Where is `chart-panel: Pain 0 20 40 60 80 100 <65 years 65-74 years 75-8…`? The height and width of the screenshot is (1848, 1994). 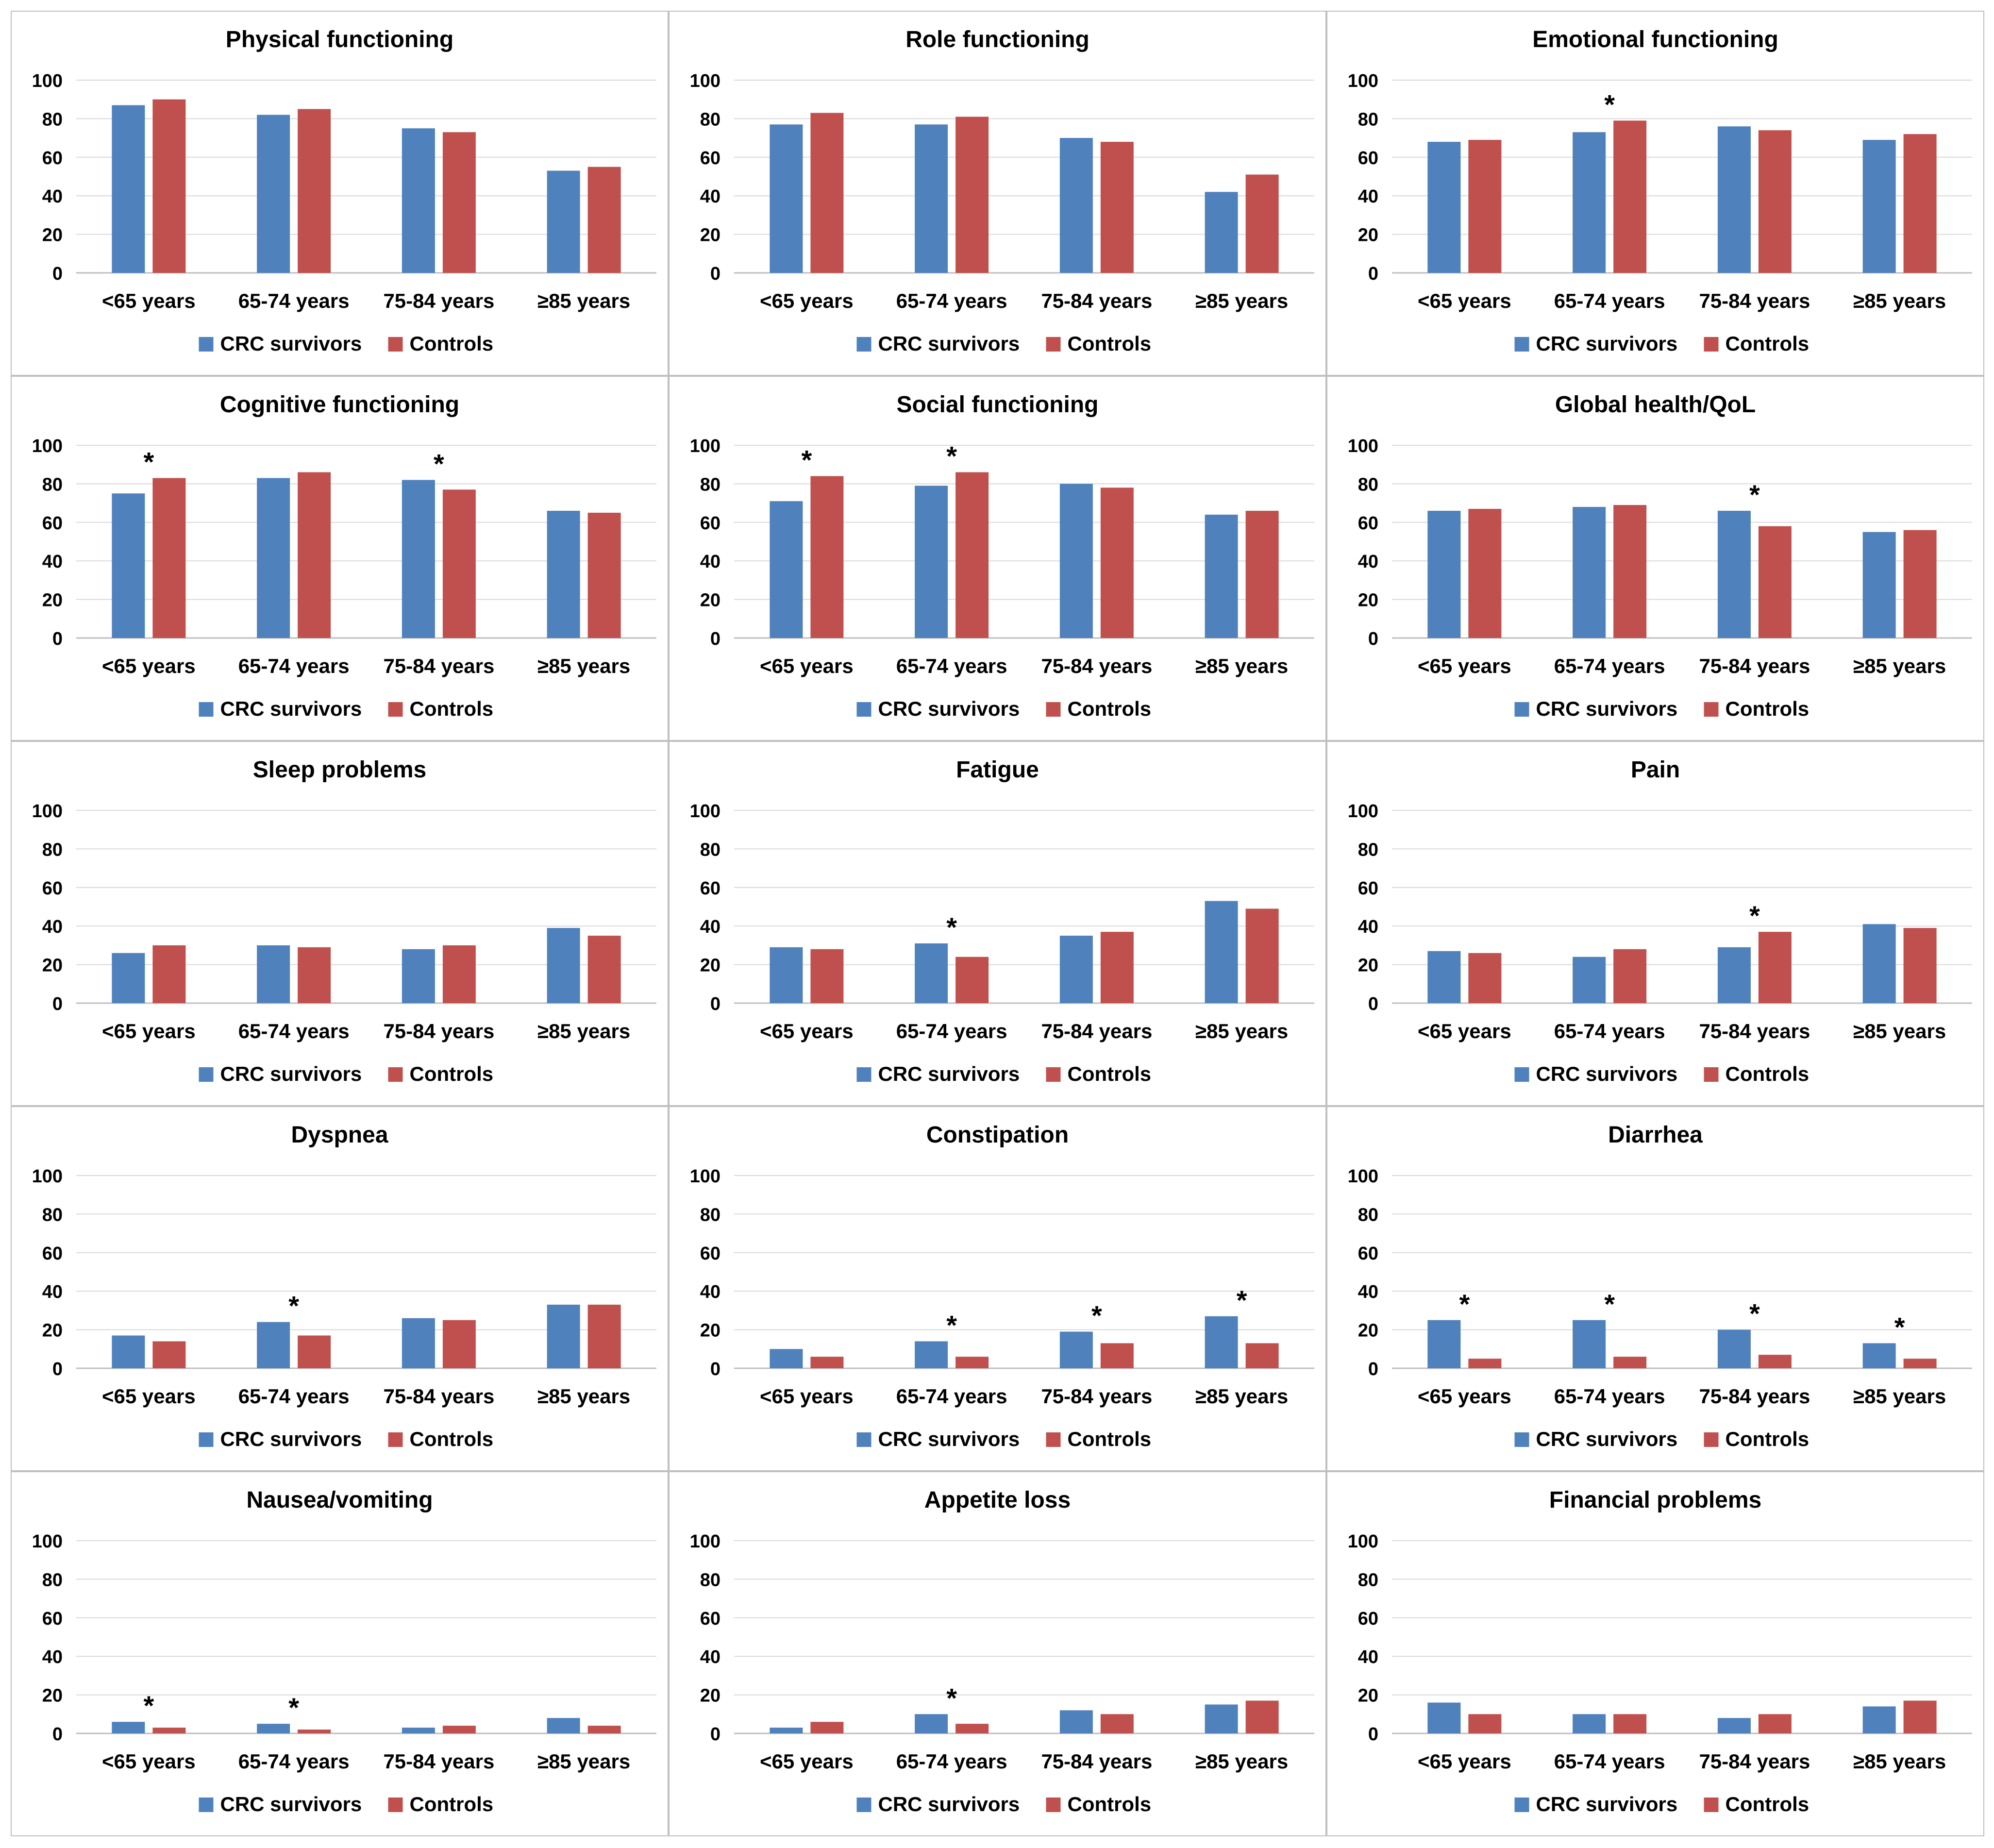 chart-panel: Pain 0 20 40 60 80 100 <65 years 65-74 years 75-8… is located at coordinates (1655, 923).